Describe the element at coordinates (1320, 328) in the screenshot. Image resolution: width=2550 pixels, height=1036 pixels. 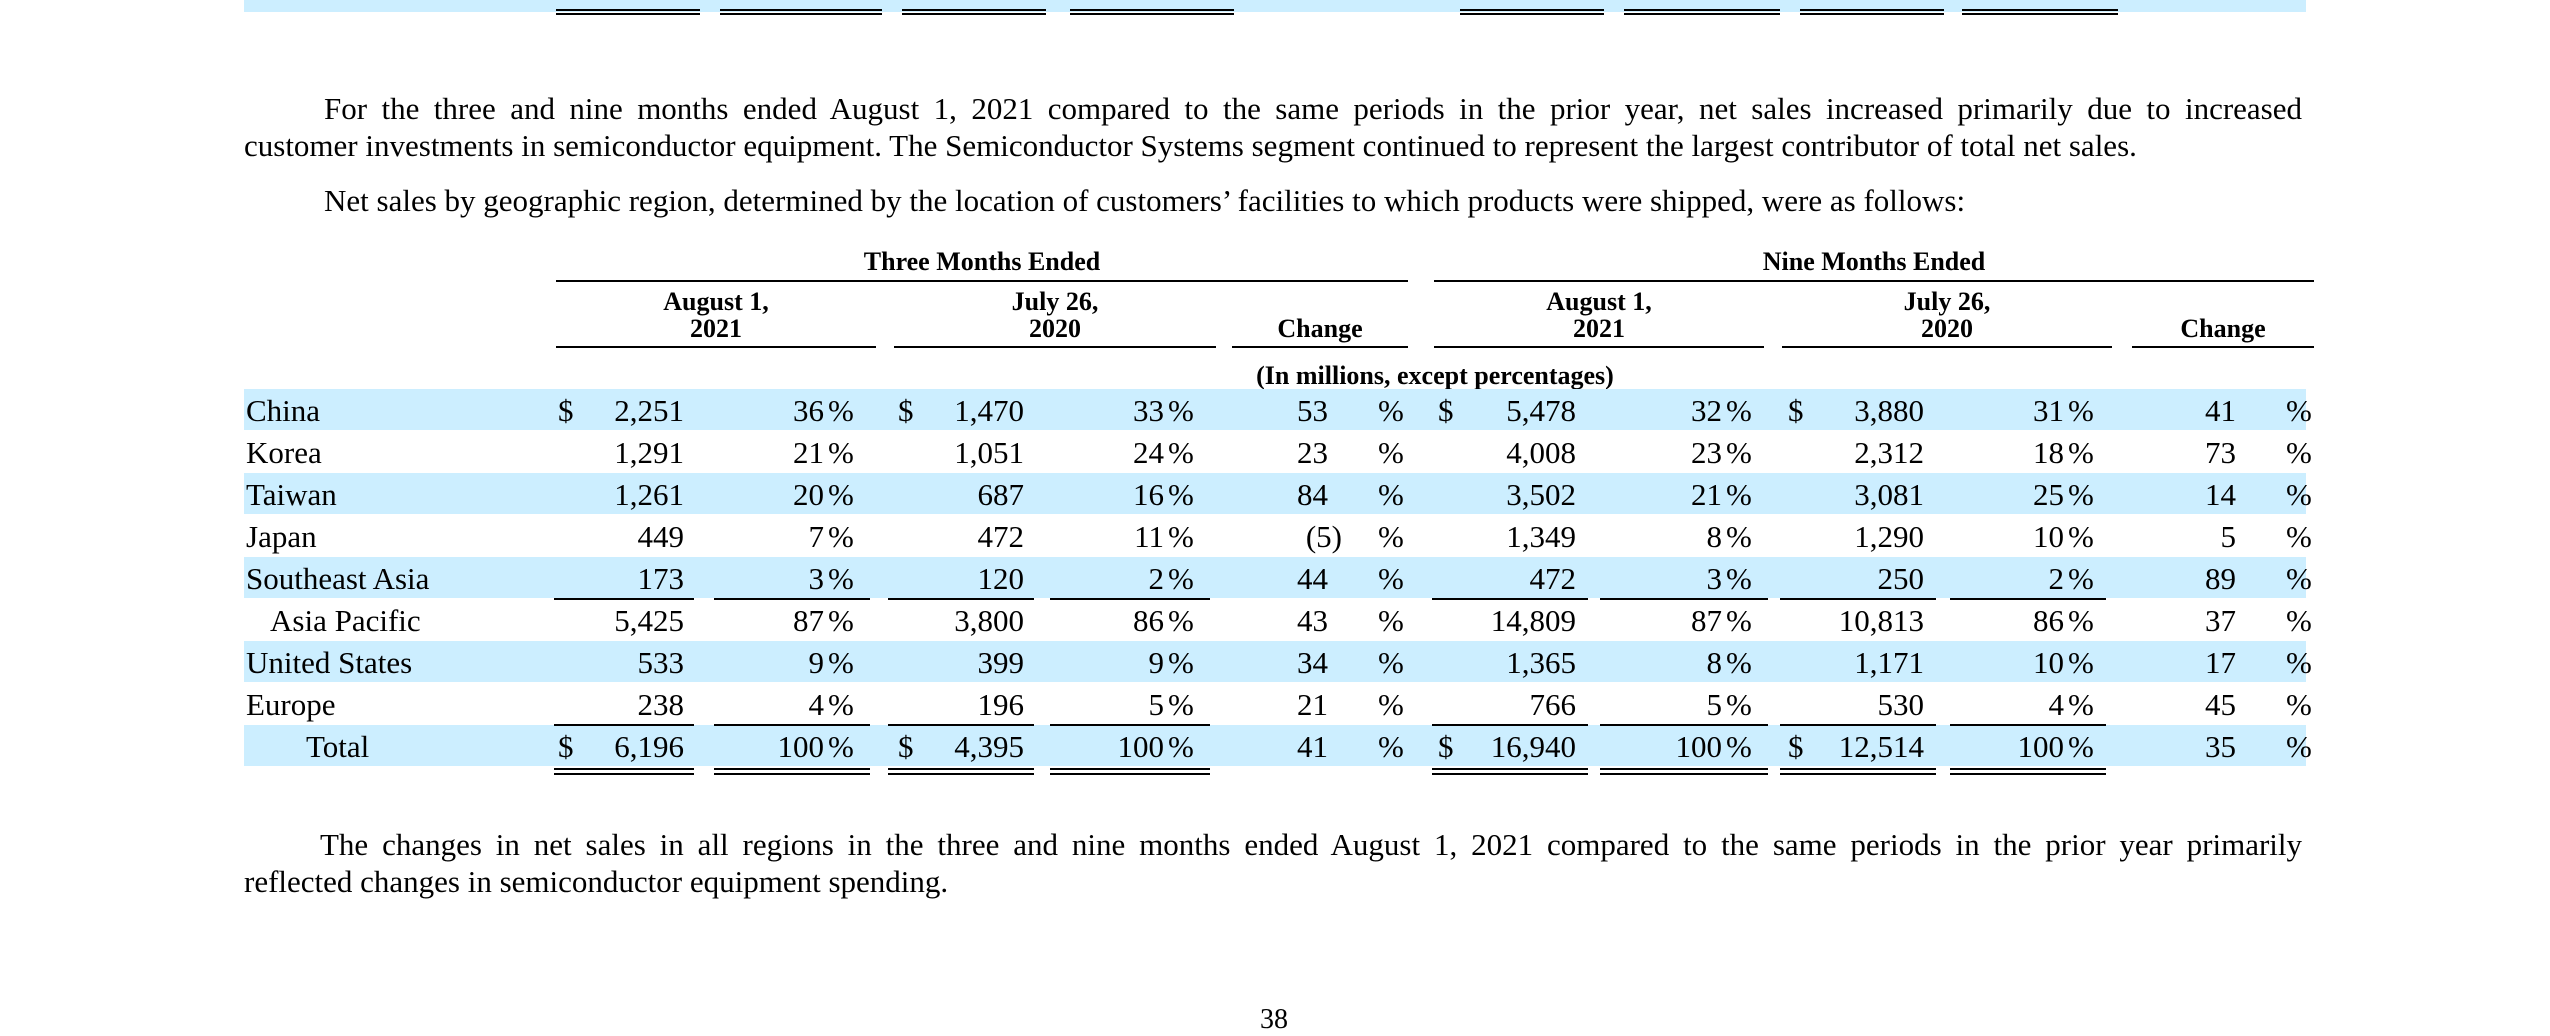
I see `header-q-change: Change` at that location.